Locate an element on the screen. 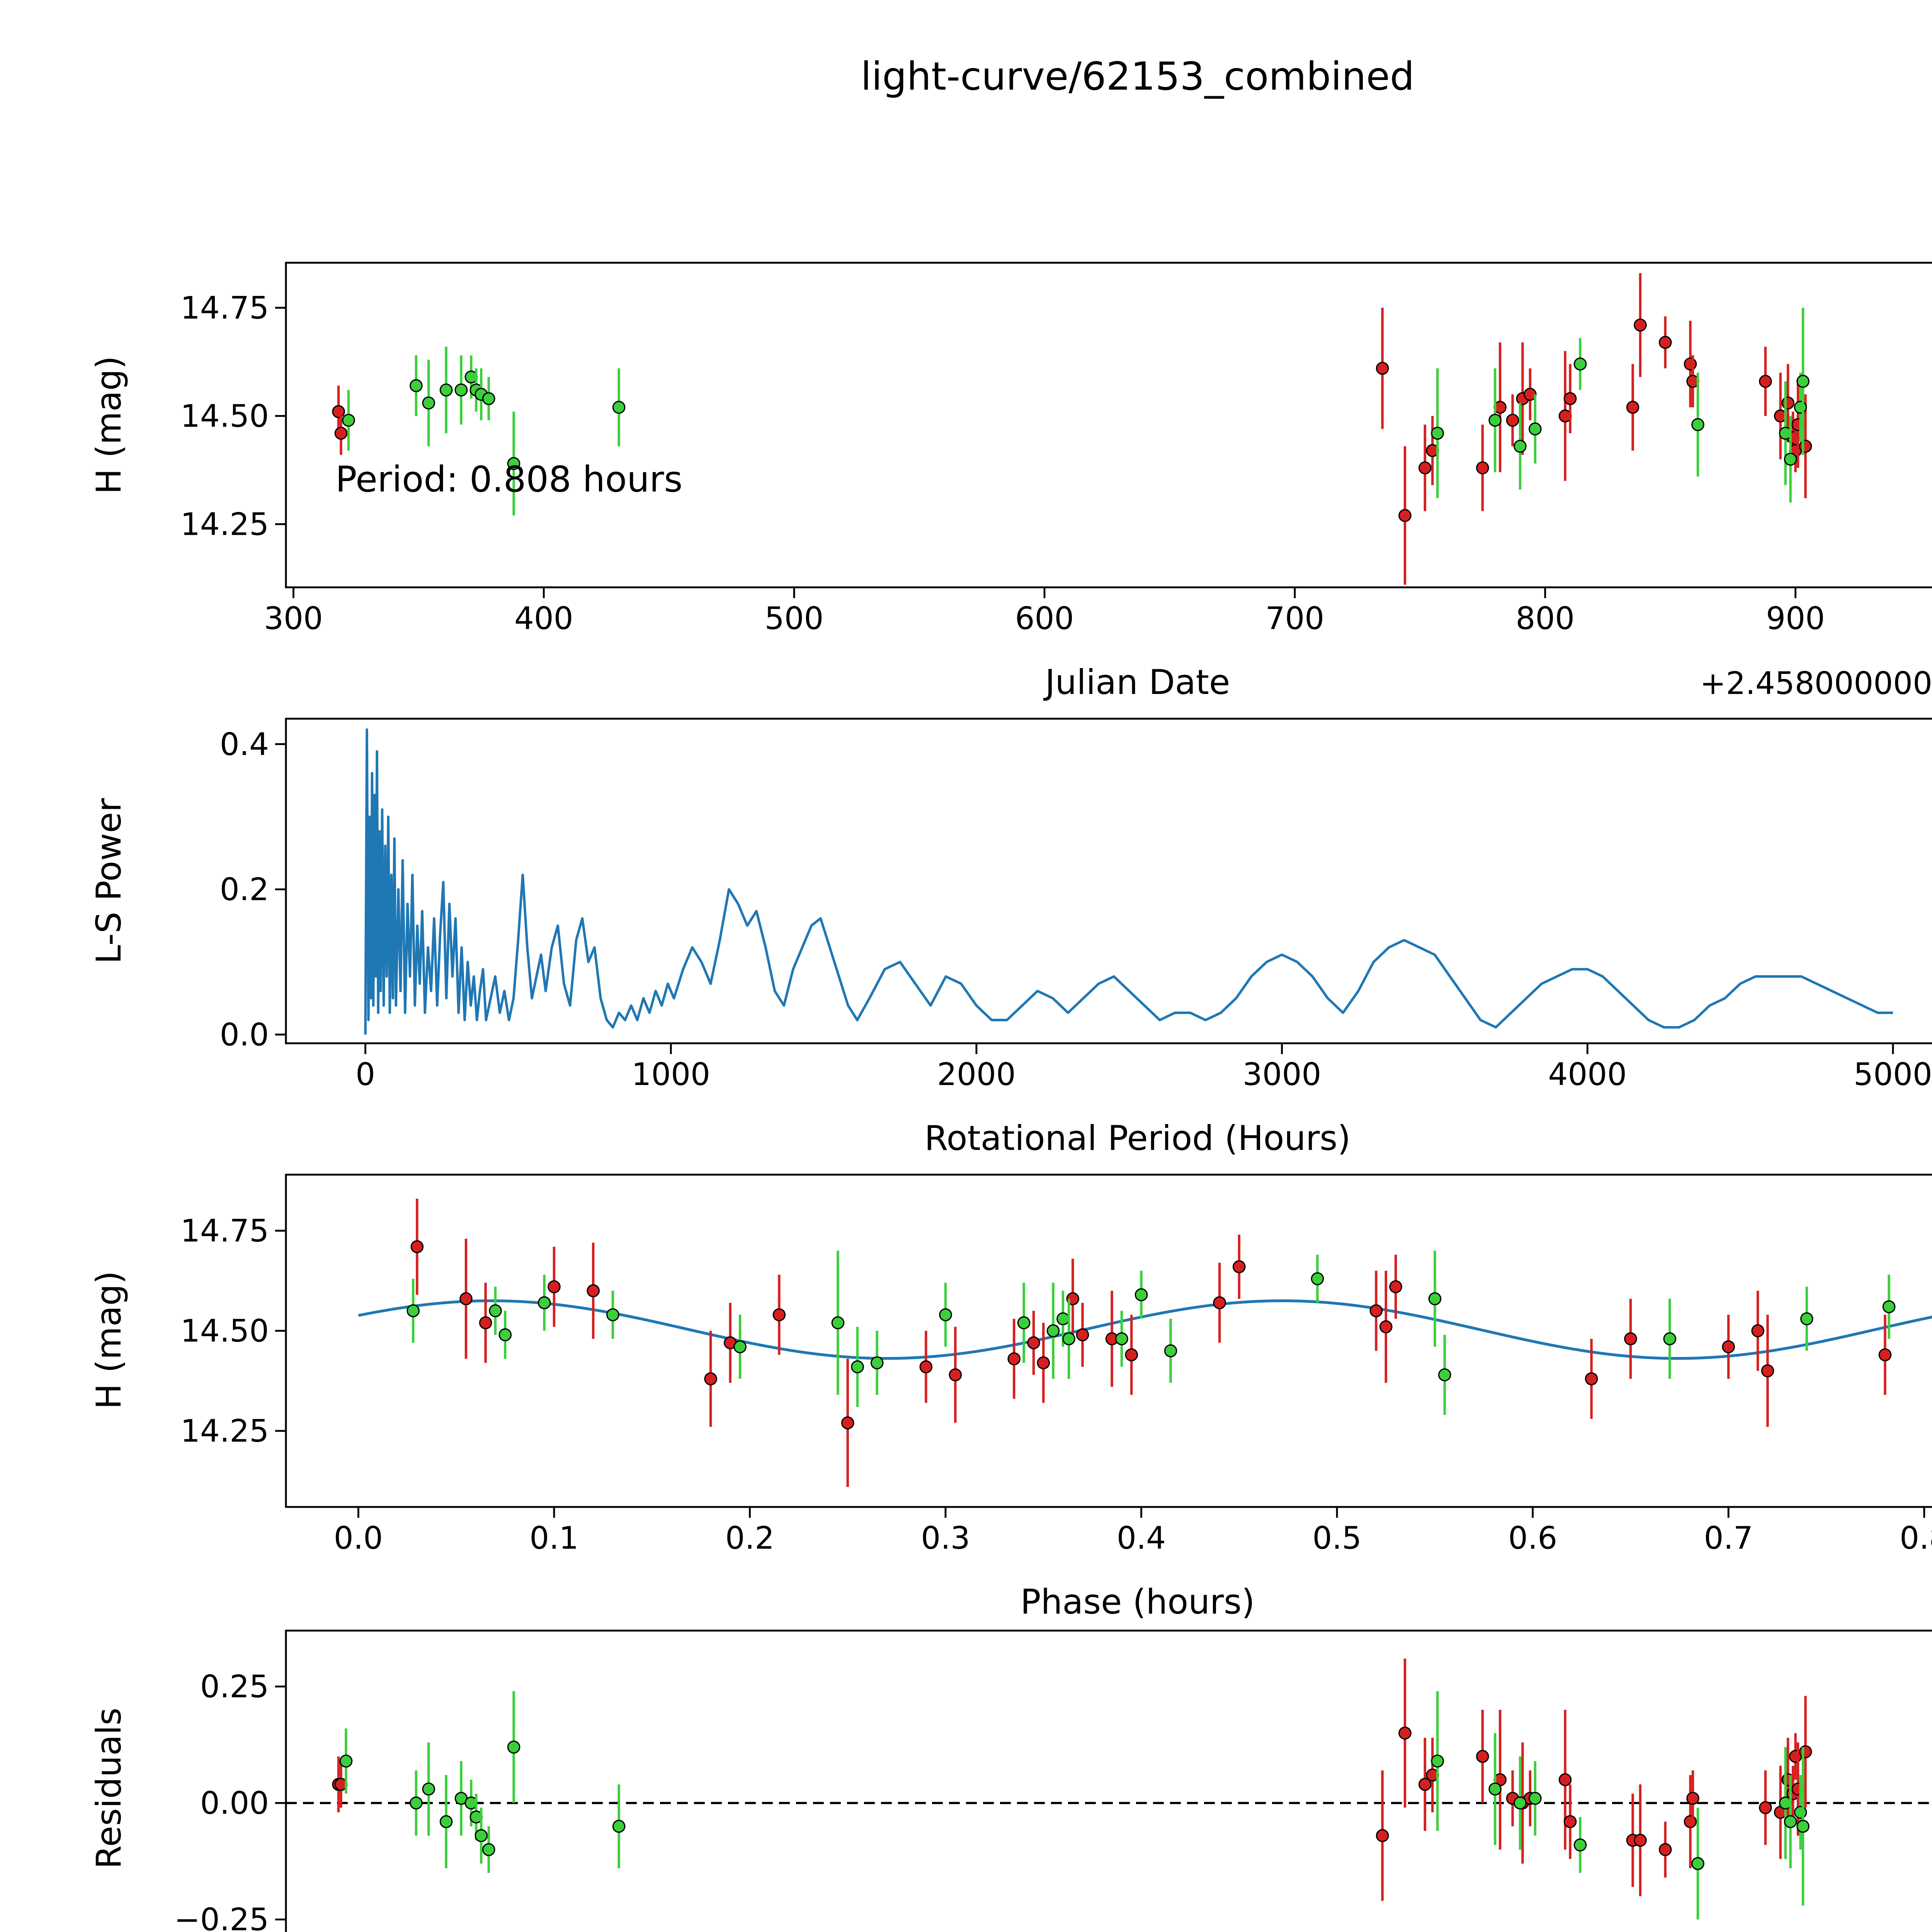  periodogram-xlabel: Rotational Period (Hours) is located at coordinates (1137, 1138).